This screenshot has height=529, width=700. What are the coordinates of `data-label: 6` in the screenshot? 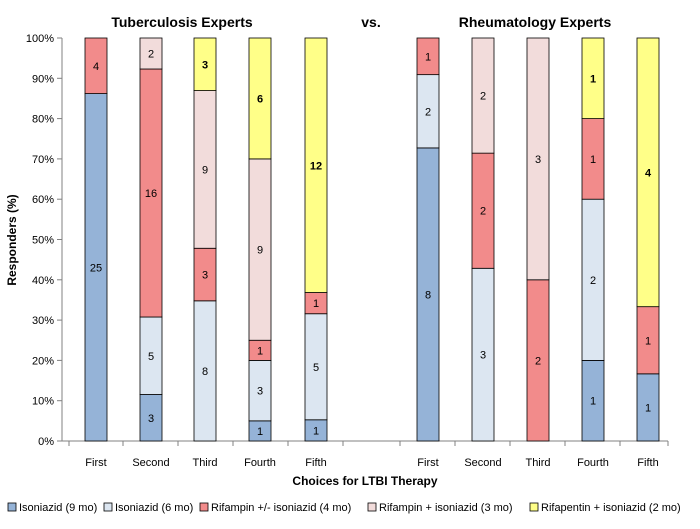 It's located at (260, 99).